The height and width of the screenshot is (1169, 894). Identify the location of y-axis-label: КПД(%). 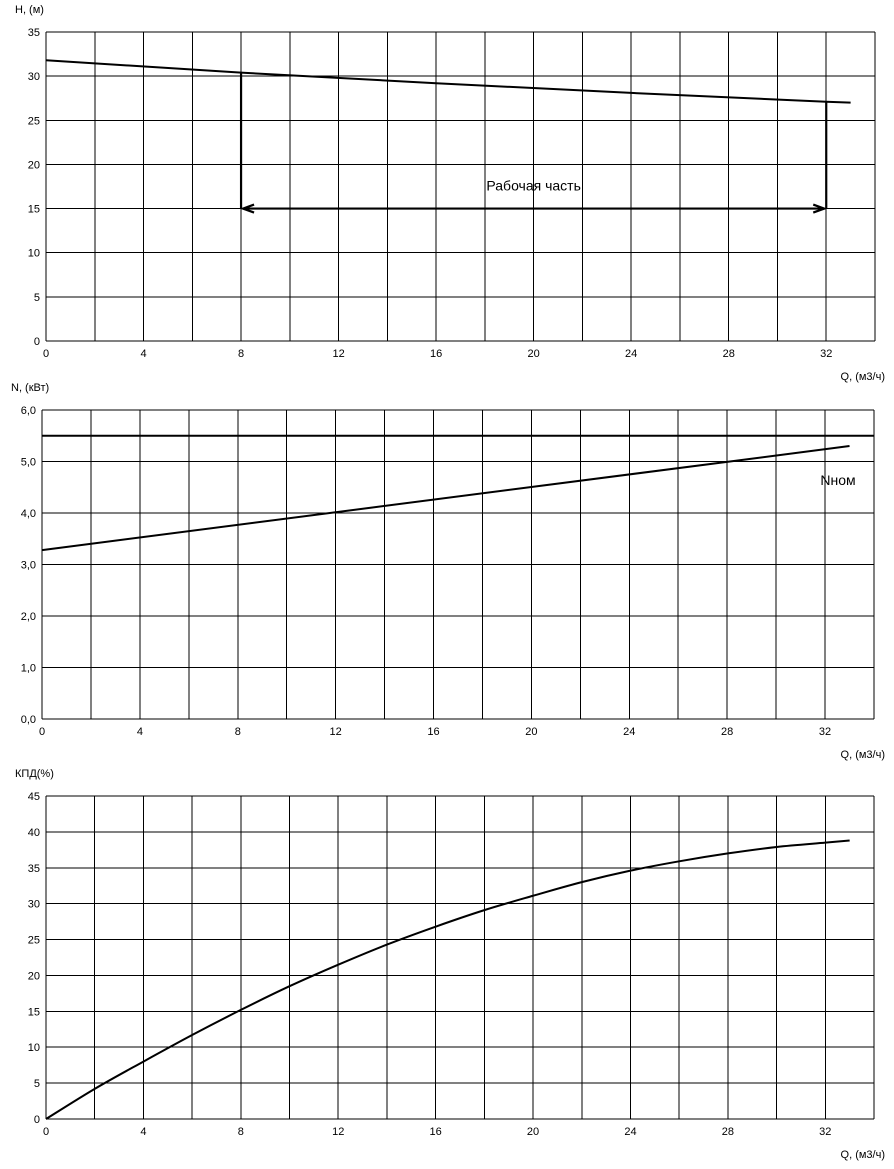
(34, 774).